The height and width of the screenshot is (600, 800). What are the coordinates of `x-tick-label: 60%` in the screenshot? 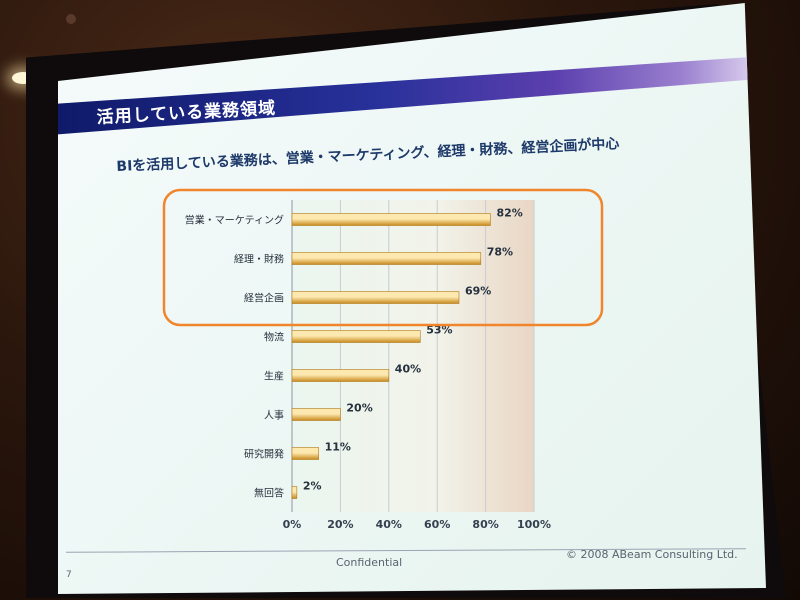 It's located at (437, 524).